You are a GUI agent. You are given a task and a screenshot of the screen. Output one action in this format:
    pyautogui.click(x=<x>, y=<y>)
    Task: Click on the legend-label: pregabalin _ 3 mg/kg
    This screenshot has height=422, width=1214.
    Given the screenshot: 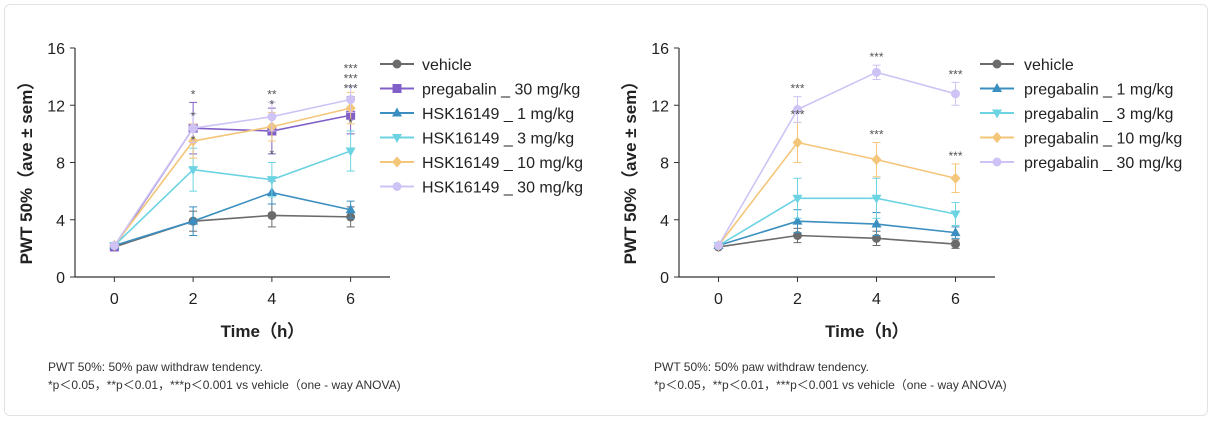 What is the action you would take?
    pyautogui.click(x=1098, y=114)
    